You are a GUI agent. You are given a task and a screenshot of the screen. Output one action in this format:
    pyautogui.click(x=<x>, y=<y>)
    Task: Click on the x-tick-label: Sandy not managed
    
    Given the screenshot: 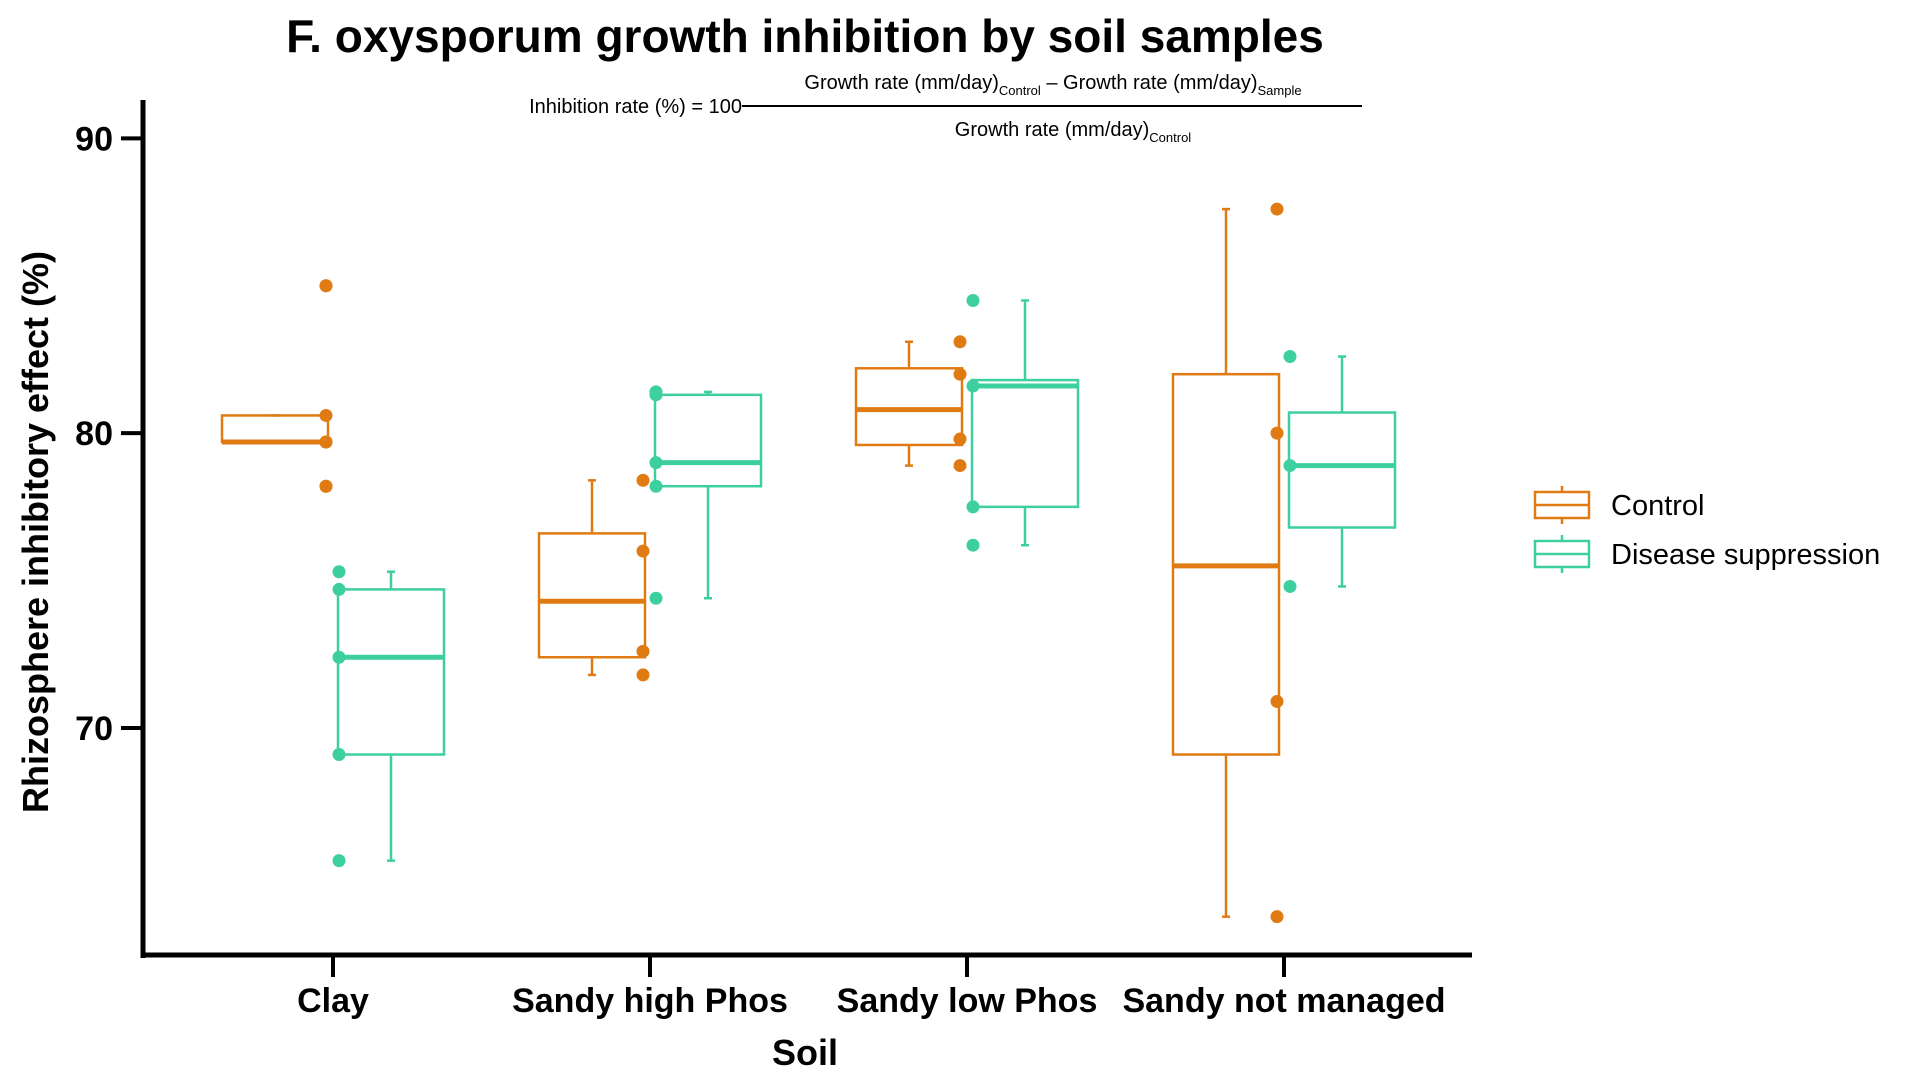 What is the action you would take?
    pyautogui.click(x=1283, y=1001)
    